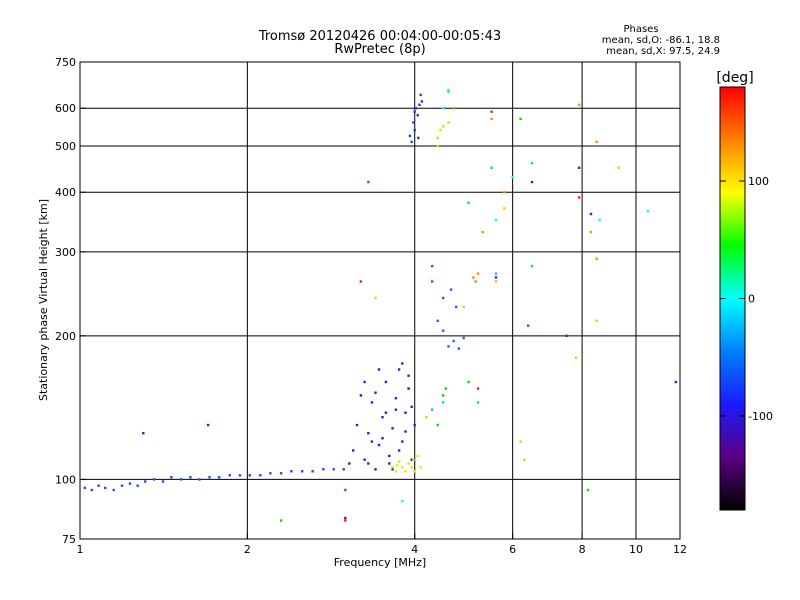  I want to click on x-tick-label: 1, so click(80, 549).